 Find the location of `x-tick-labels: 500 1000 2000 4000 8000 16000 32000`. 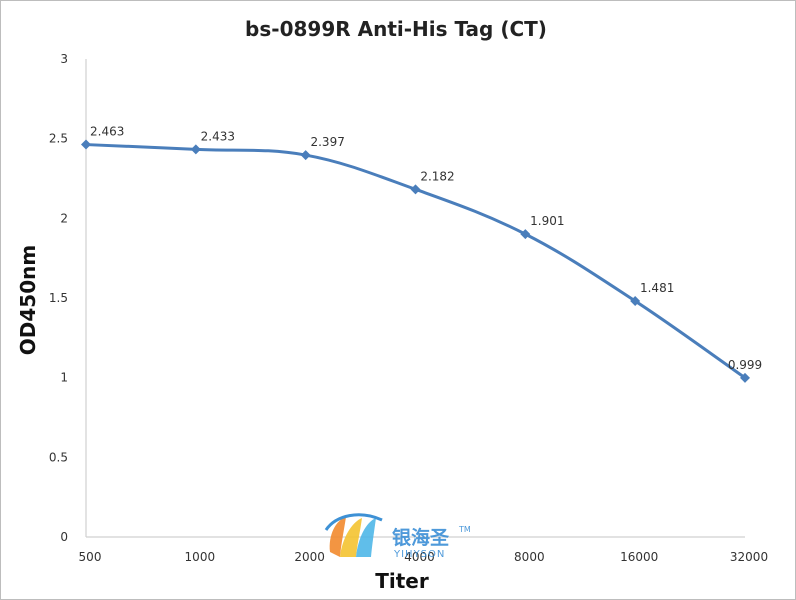

x-tick-labels: 500 1000 2000 4000 8000 16000 32000 is located at coordinates (424, 557).